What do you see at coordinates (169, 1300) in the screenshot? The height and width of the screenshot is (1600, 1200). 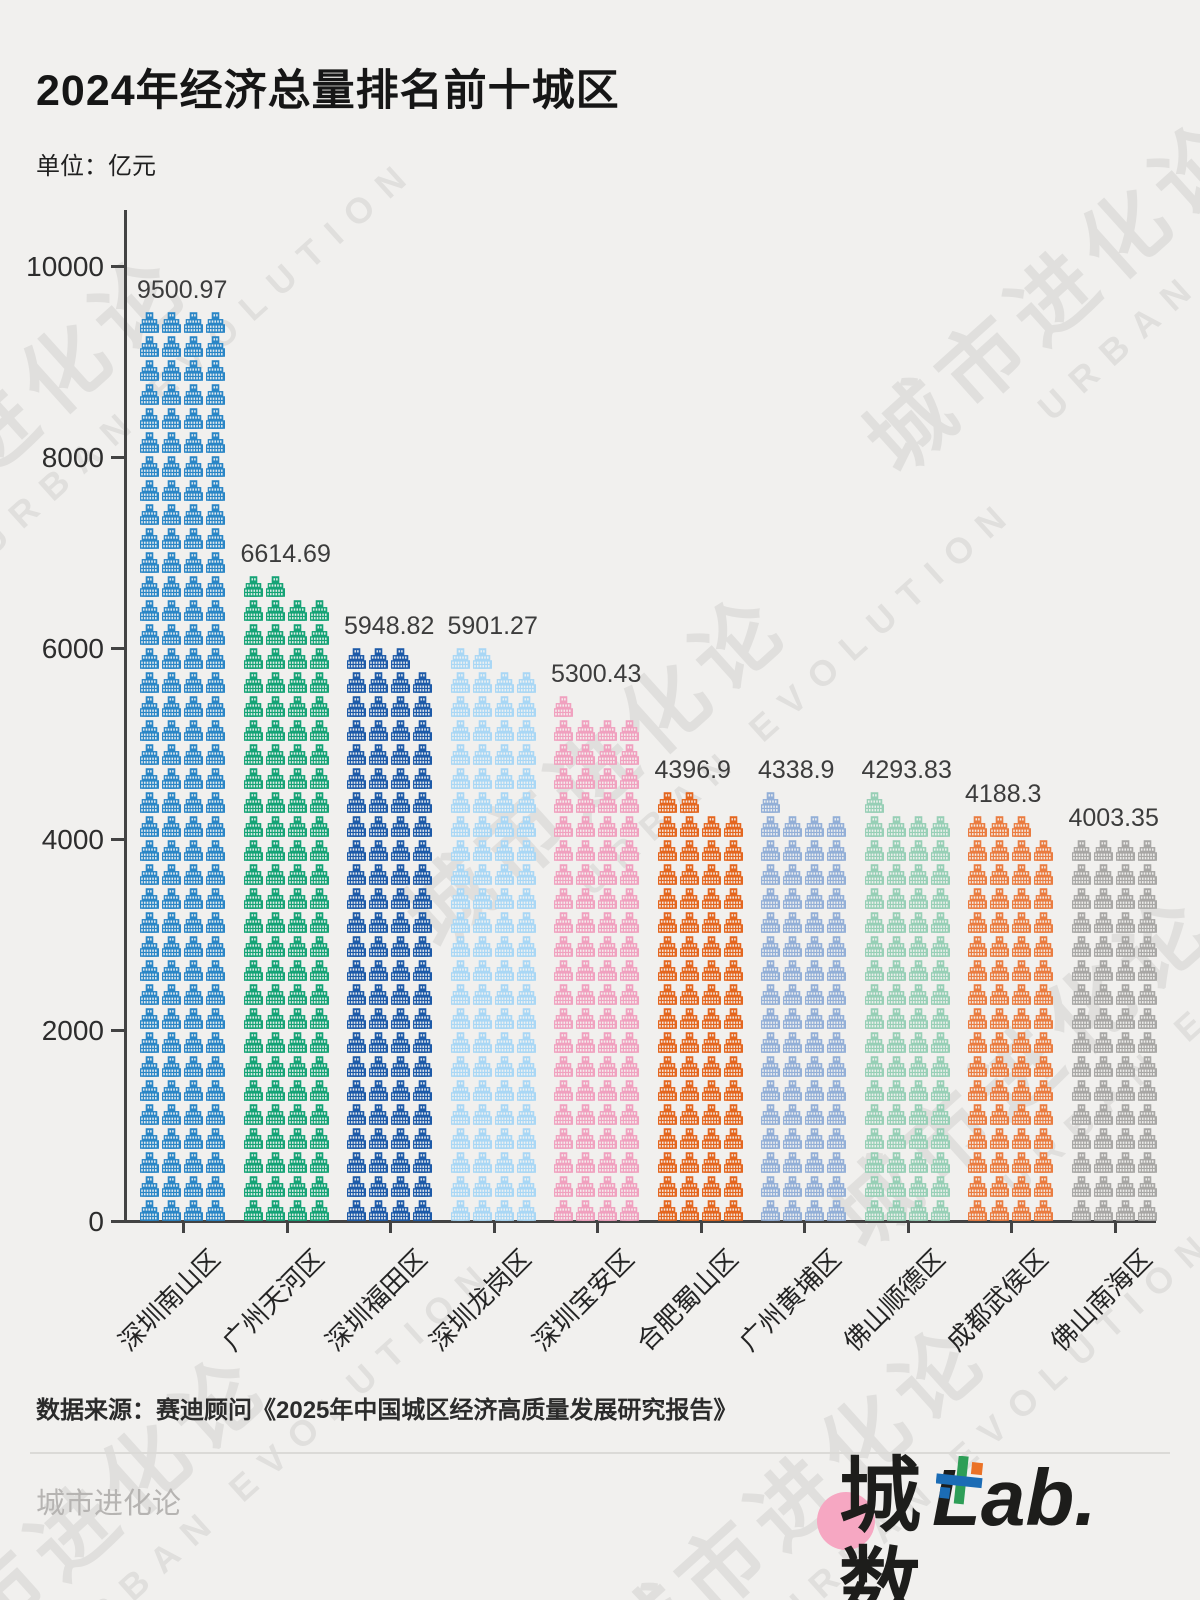 I see `x-axis-label: 深圳南山区` at bounding box center [169, 1300].